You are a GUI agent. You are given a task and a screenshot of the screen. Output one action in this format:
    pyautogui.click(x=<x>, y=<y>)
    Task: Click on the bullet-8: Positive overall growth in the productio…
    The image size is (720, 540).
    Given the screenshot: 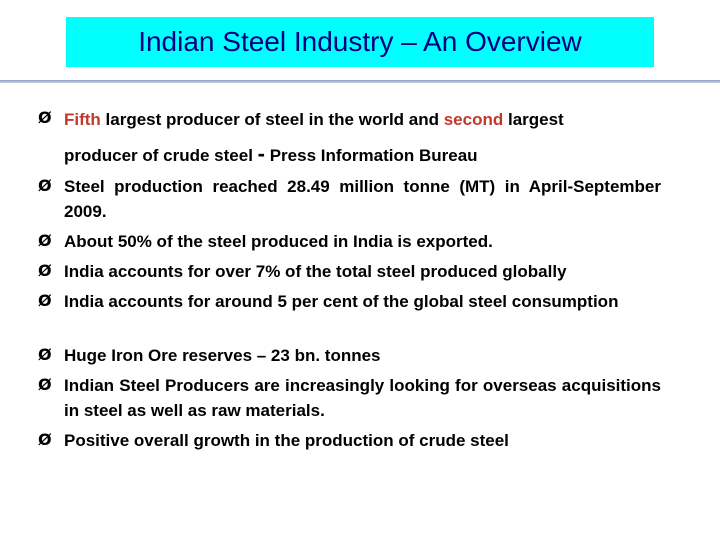 What is the action you would take?
    pyautogui.click(x=286, y=440)
    